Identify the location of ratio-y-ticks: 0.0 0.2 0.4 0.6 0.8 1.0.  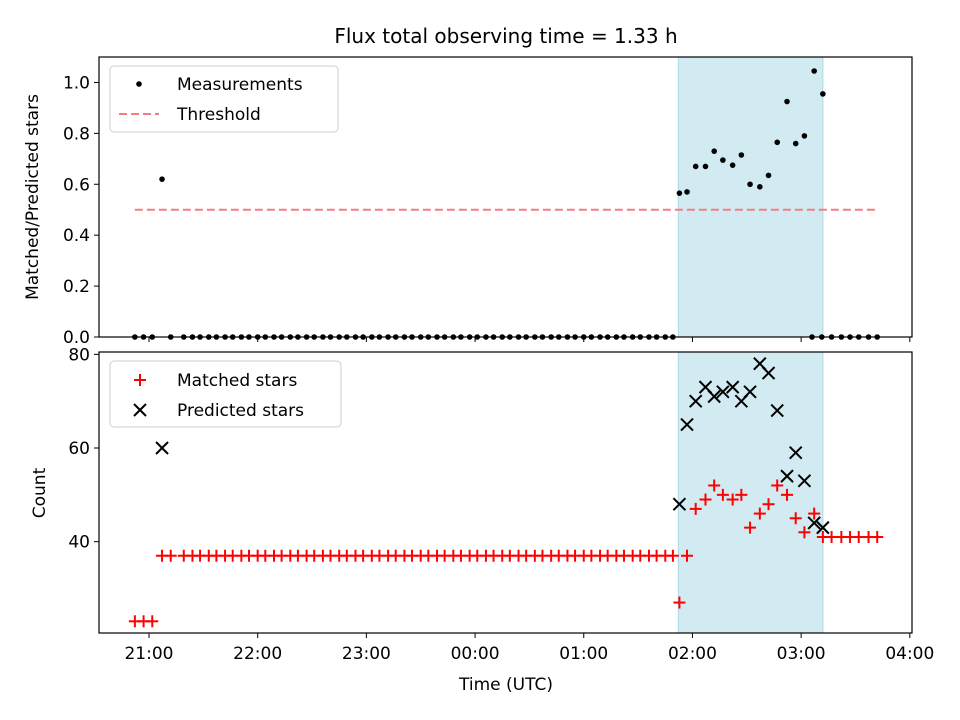
(81, 210).